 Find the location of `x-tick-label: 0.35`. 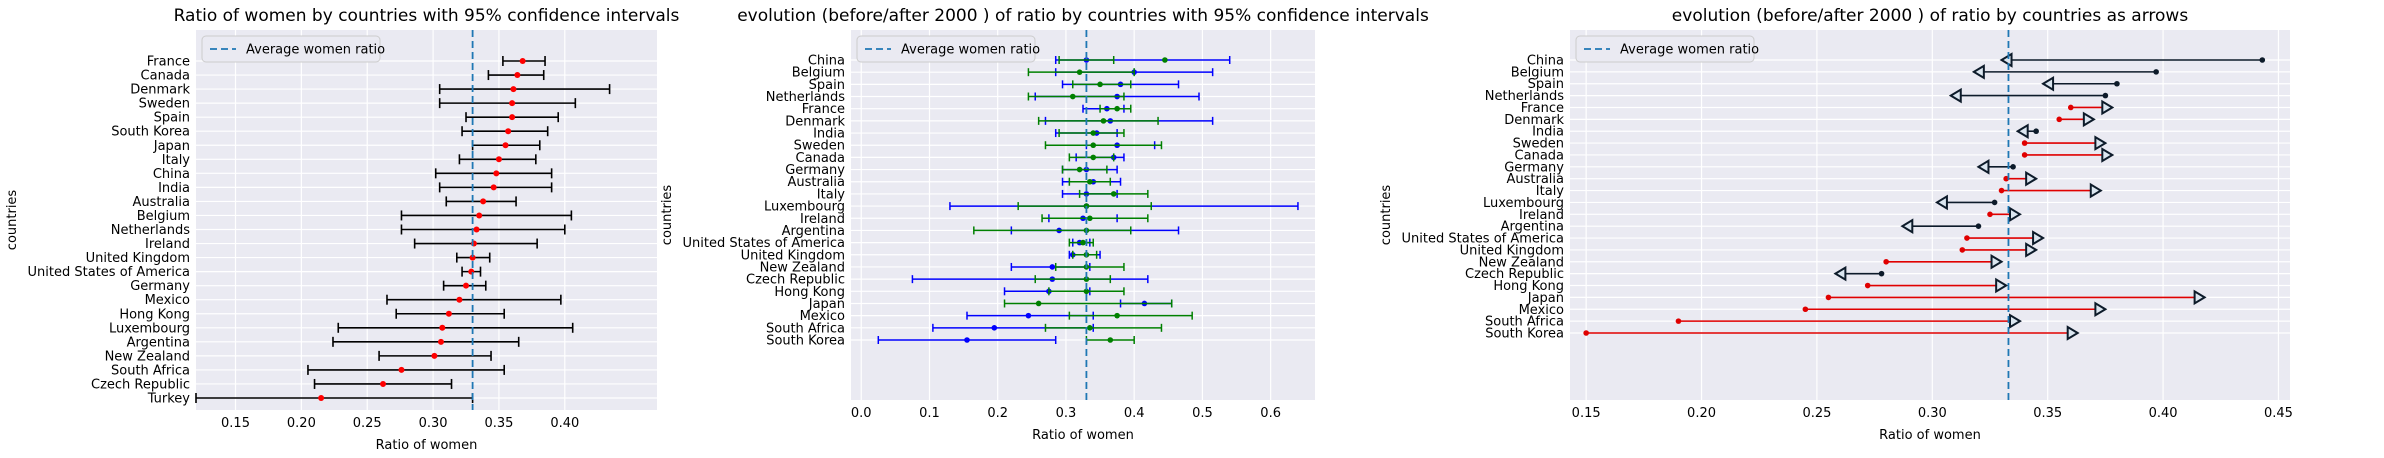

x-tick-label: 0.35 is located at coordinates (498, 423).